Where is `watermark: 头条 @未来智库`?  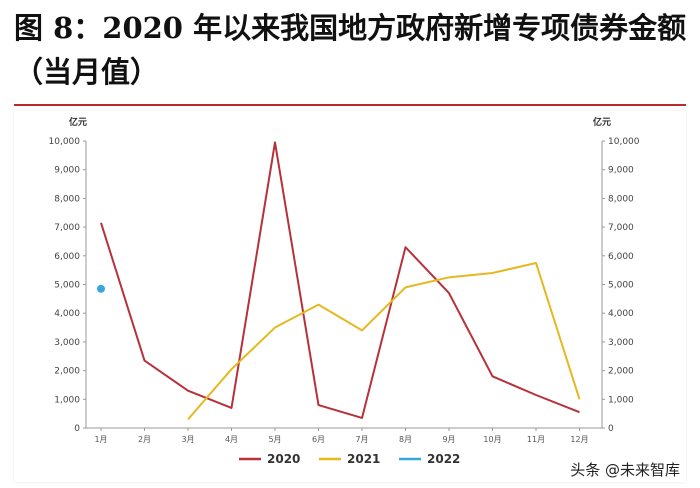 watermark: 头条 @未来智库 is located at coordinates (625, 469).